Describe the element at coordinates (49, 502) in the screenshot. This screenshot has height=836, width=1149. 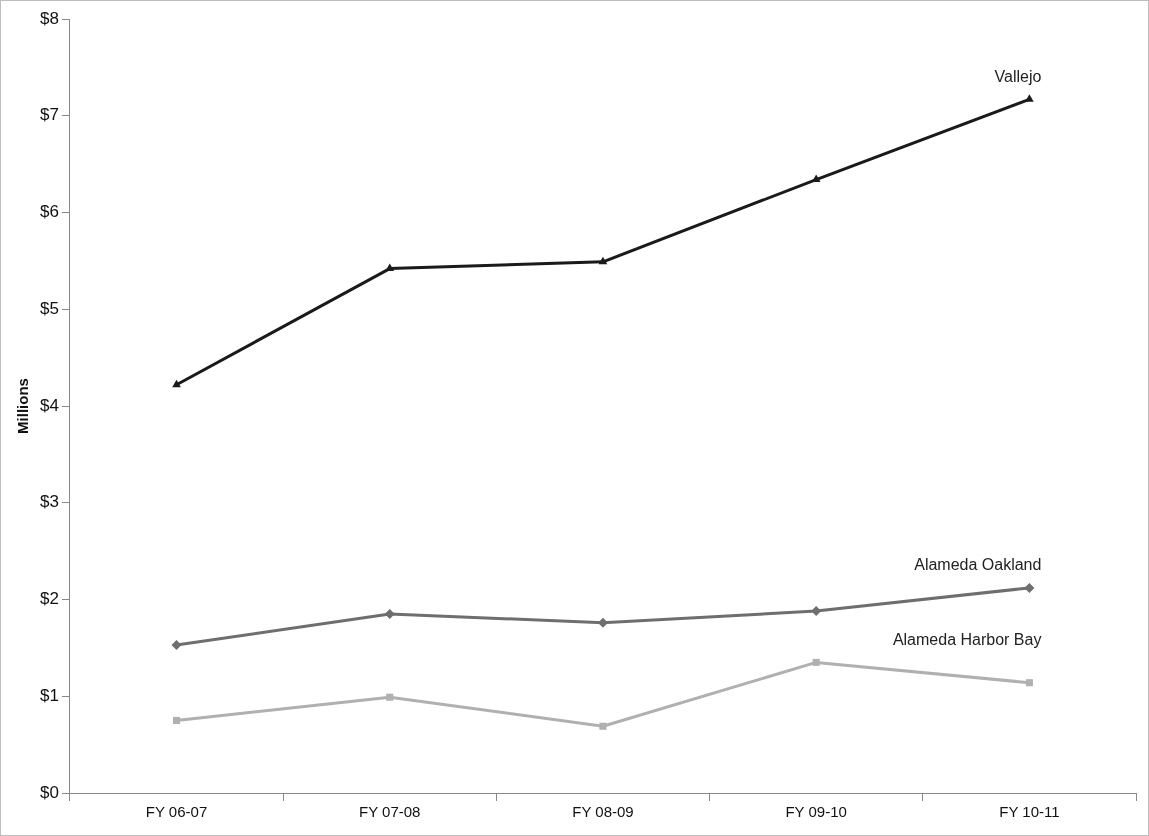
I see `y-tick-label: $3` at that location.